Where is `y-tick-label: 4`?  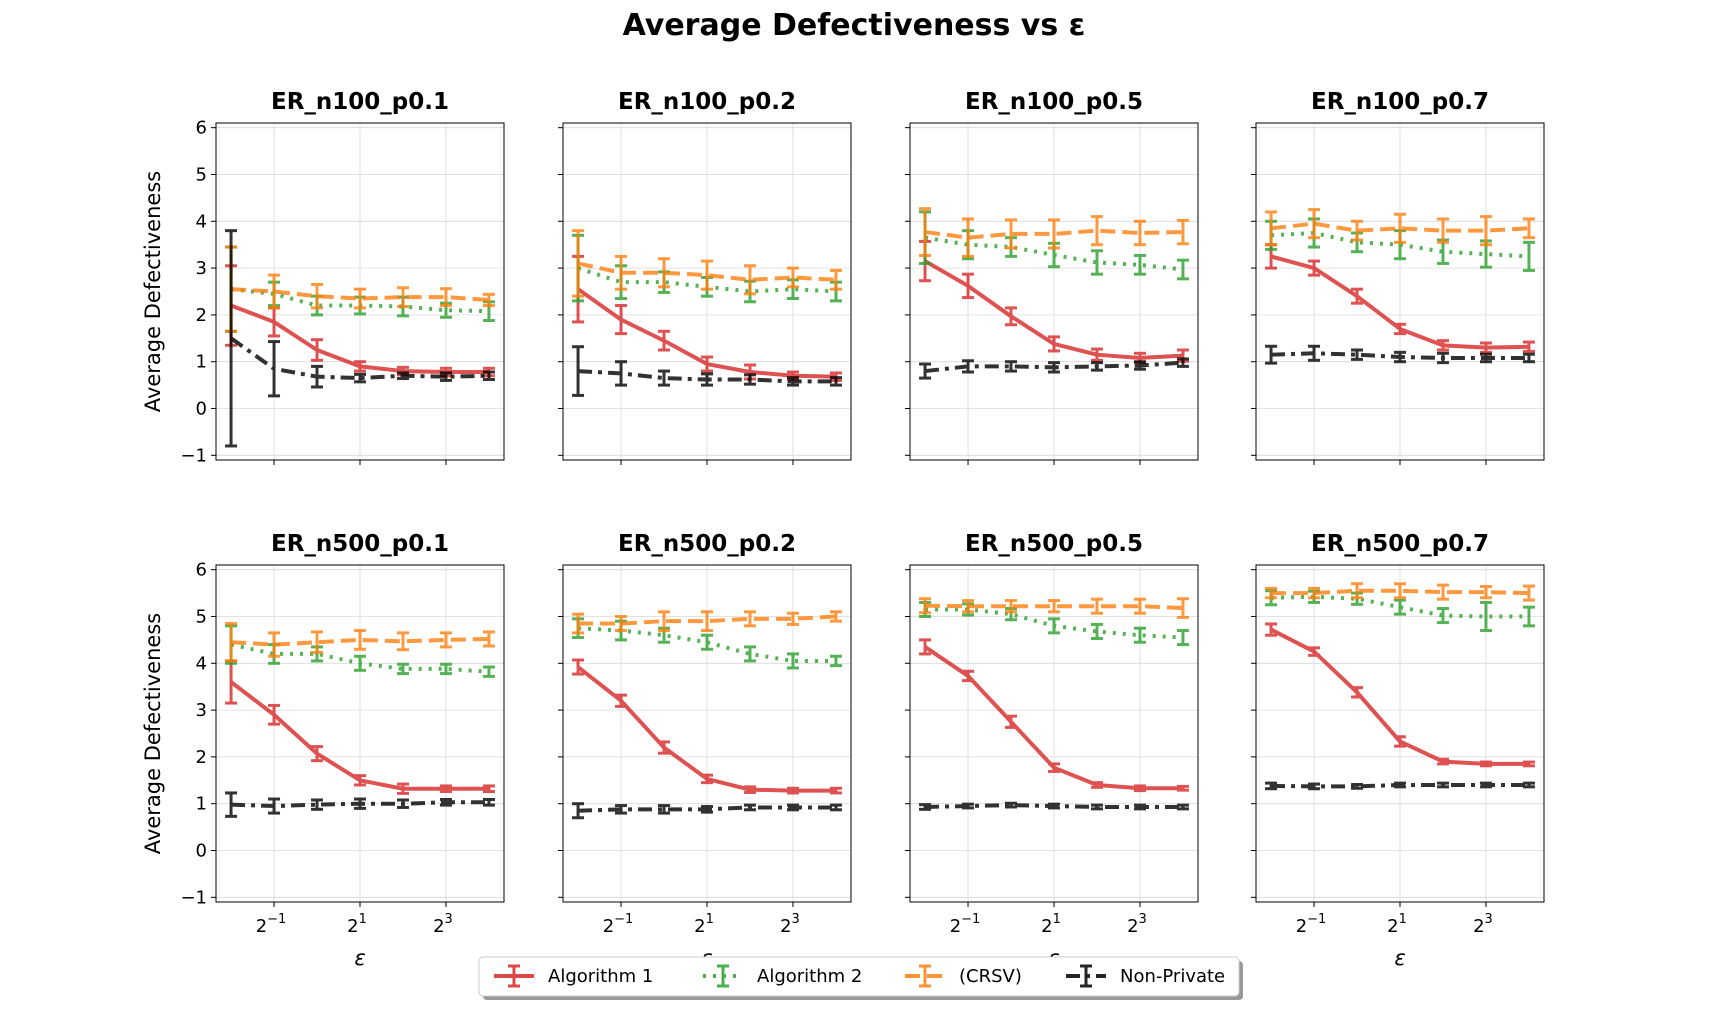
y-tick-label: 4 is located at coordinates (201, 663).